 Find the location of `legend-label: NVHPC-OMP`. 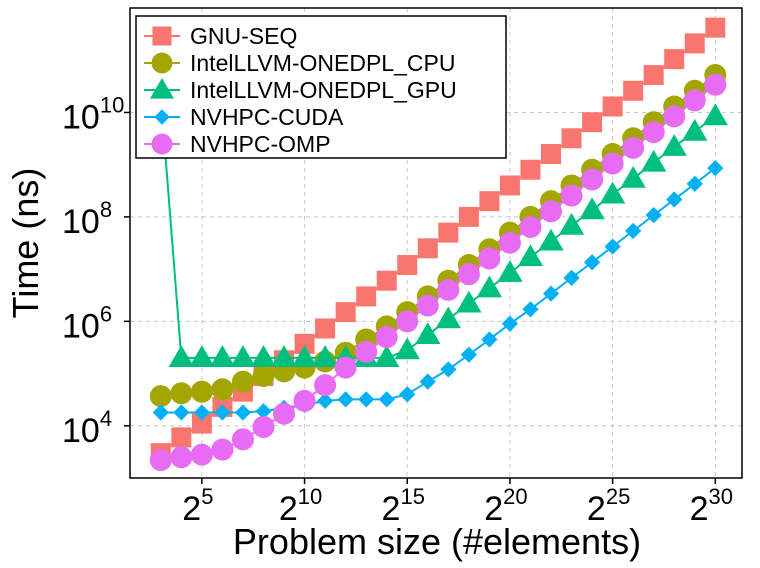

legend-label: NVHPC-OMP is located at coordinates (260, 144).